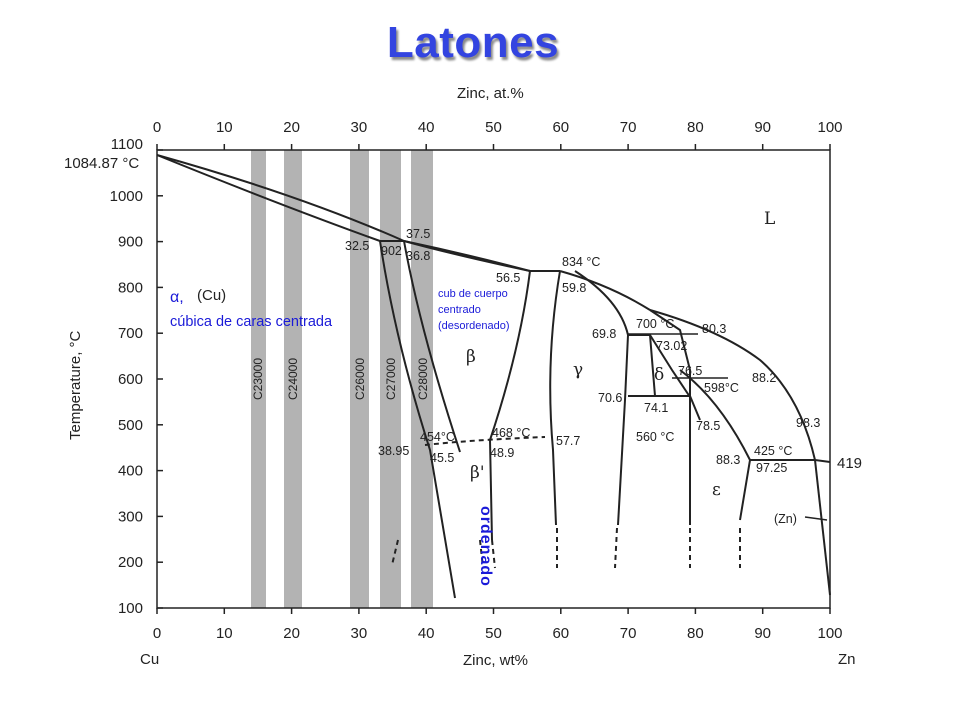  What do you see at coordinates (481, 554) in the screenshot?
I see `beta-prime-dash` at bounding box center [481, 554].